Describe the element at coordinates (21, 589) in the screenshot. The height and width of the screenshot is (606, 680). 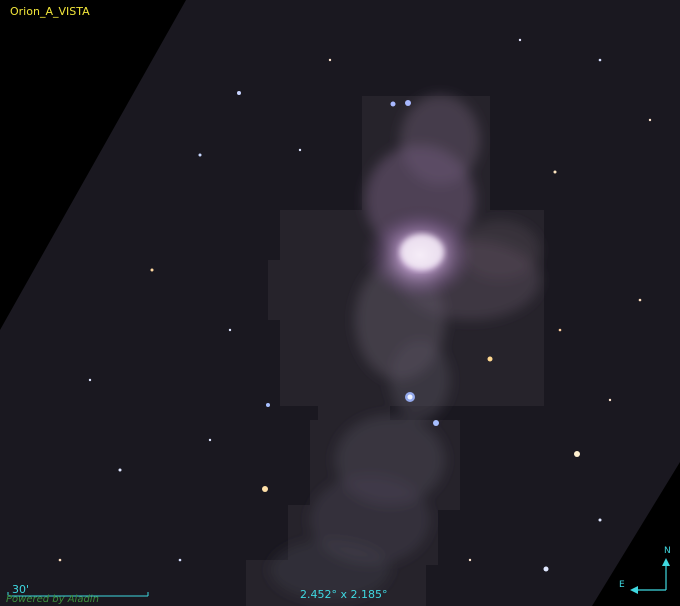
I see `scale-label: 30'` at that location.